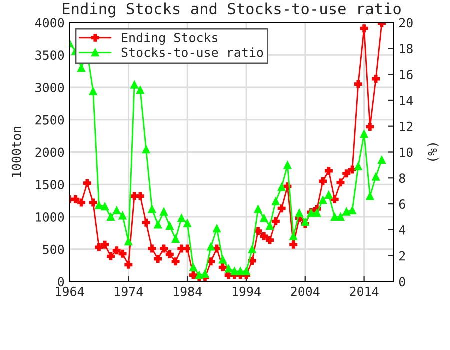 This screenshot has width=450, height=350. I want to click on y-tick-label: 0, so click(61, 282).